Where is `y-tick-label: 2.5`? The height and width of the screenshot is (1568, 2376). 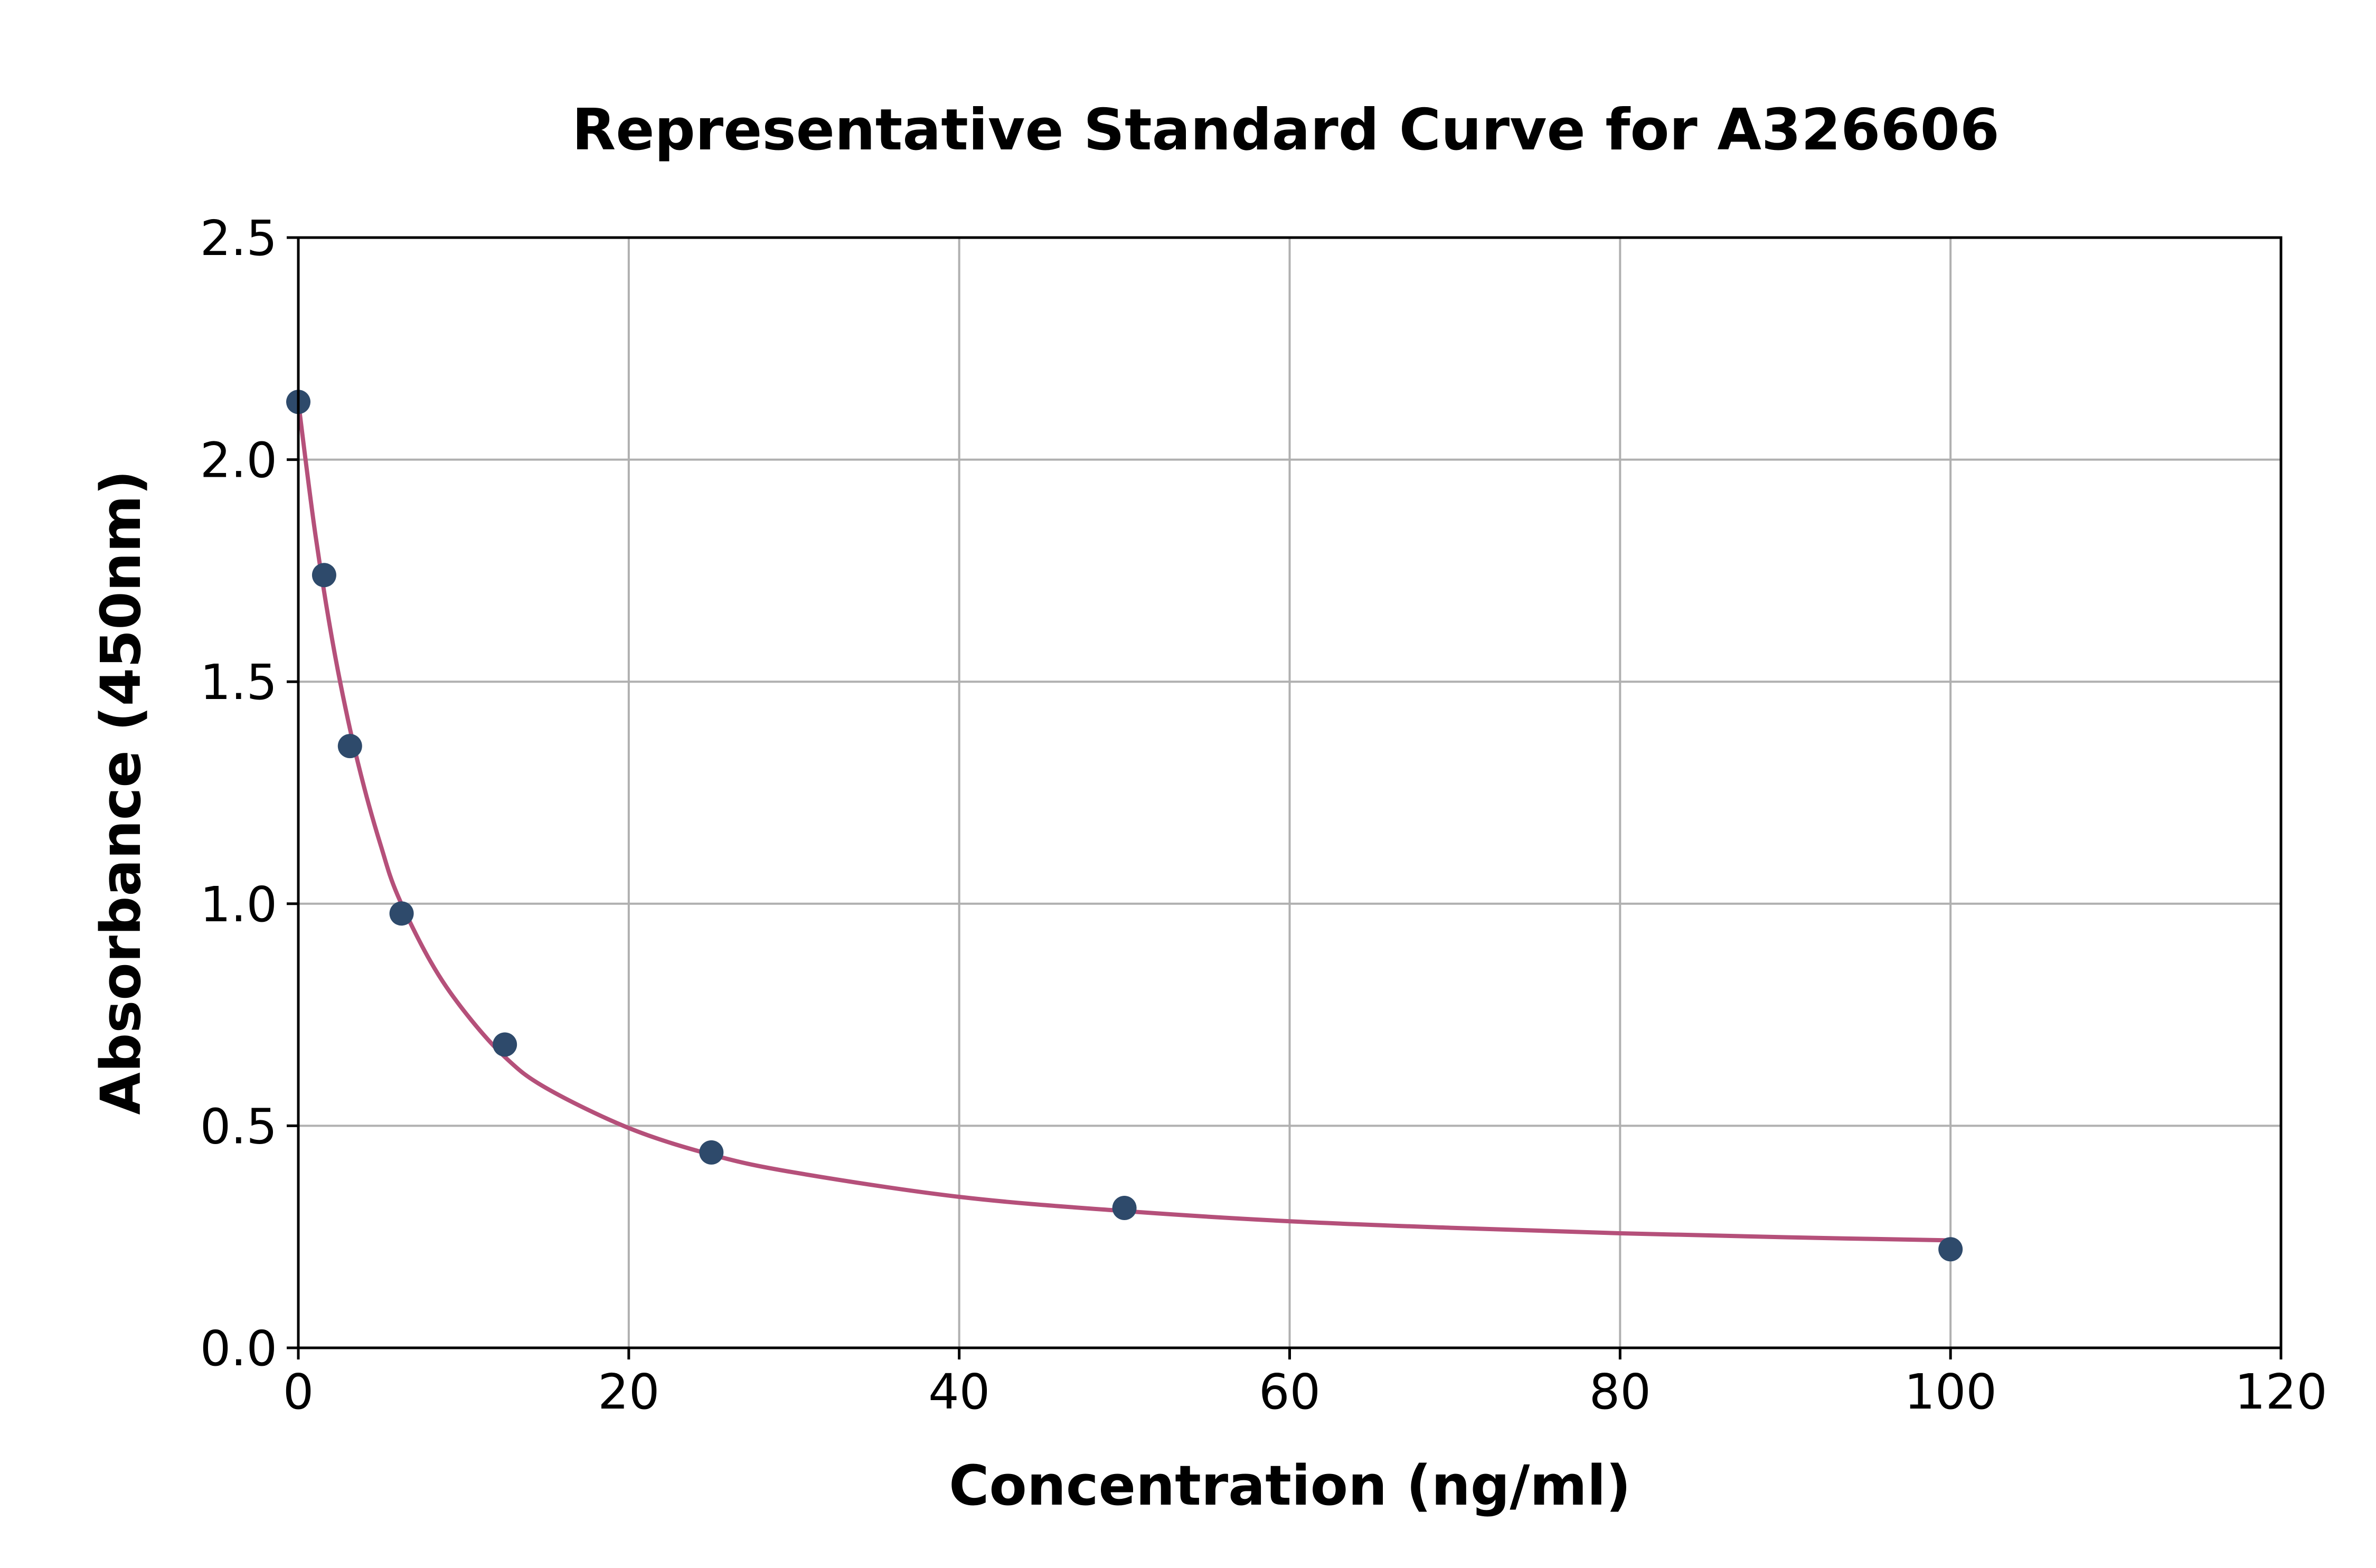 y-tick-label: 2.5 is located at coordinates (239, 238).